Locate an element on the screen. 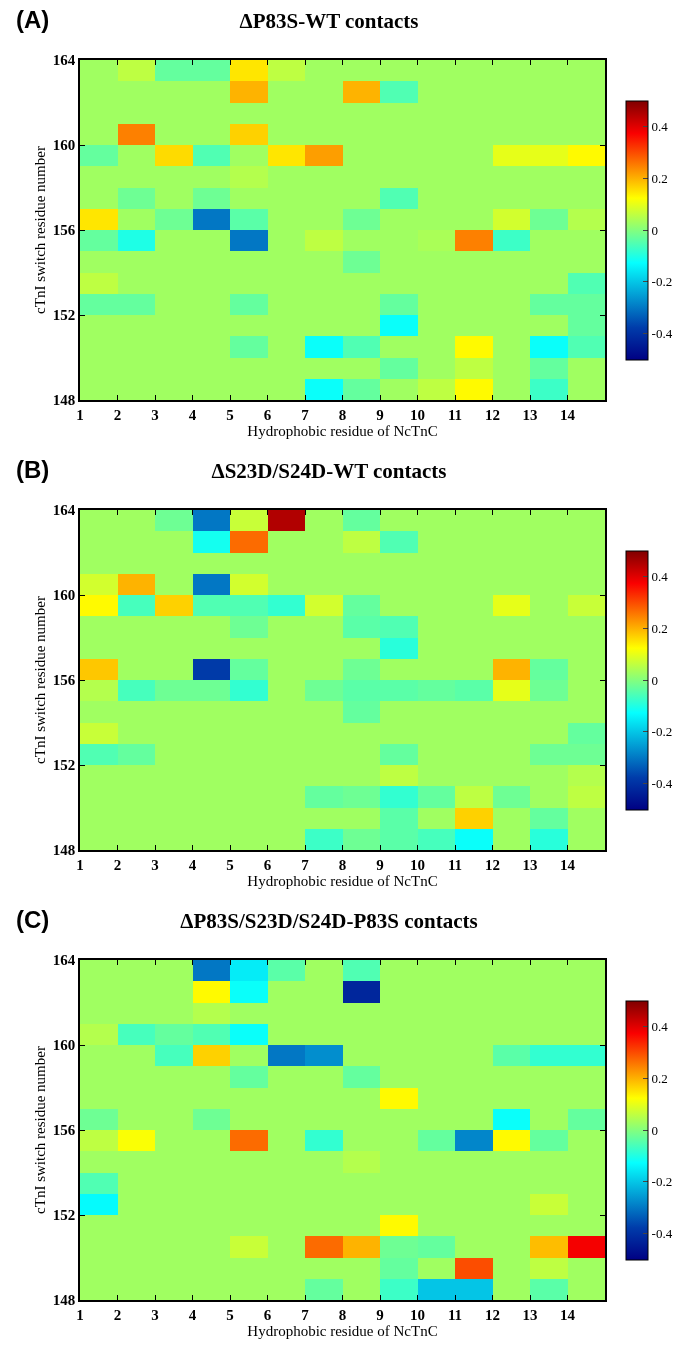 This screenshot has width=700, height=1355. chart-title: ΔS23D/S24D-WT contacts is located at coordinates (329, 471).